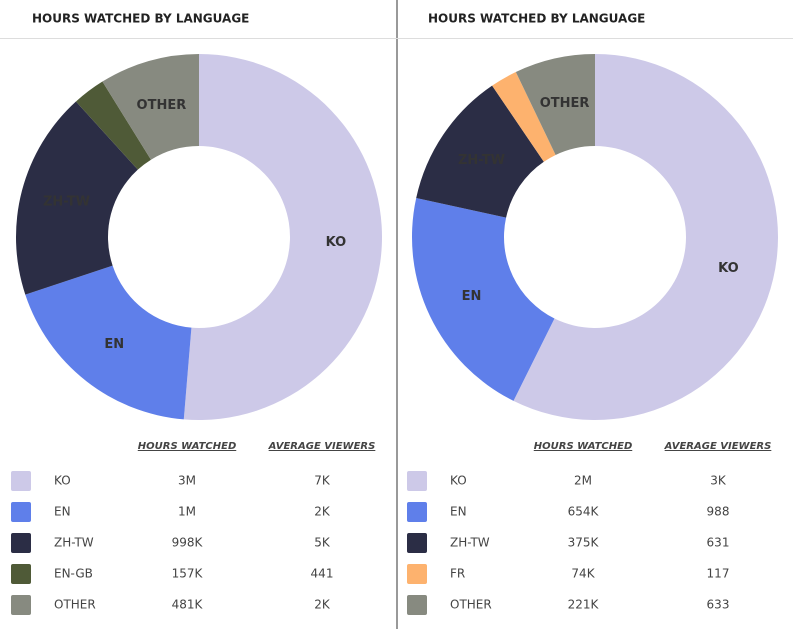 This screenshot has height=629, width=793. Describe the element at coordinates (188, 605) in the screenshot. I see `row-hours: 481K` at that location.